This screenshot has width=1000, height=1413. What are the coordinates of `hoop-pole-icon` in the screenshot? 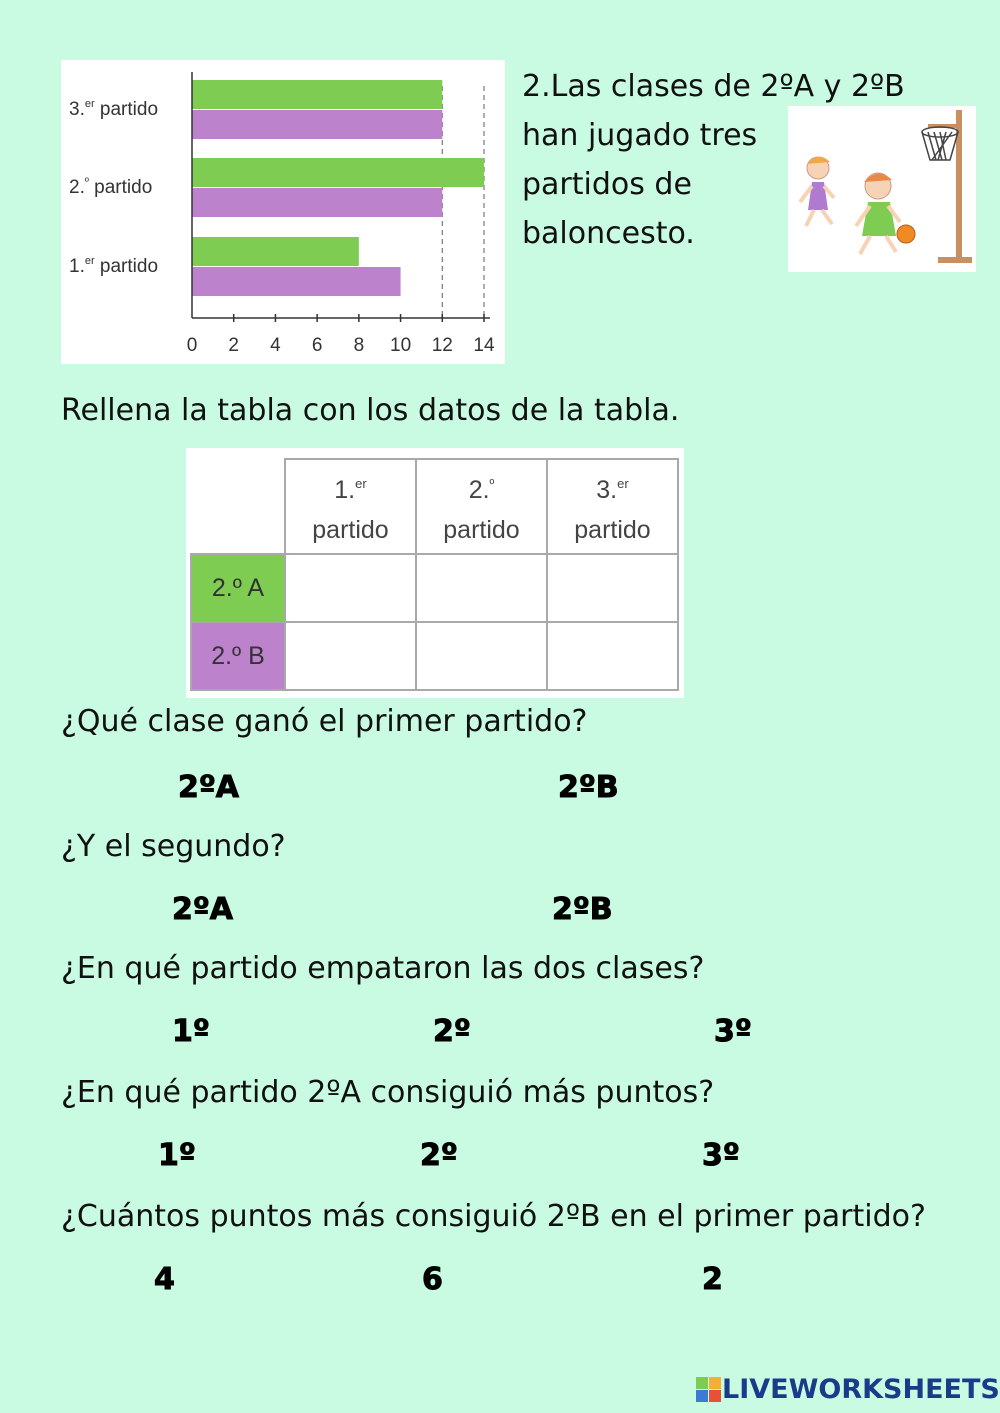 It's located at (959, 185).